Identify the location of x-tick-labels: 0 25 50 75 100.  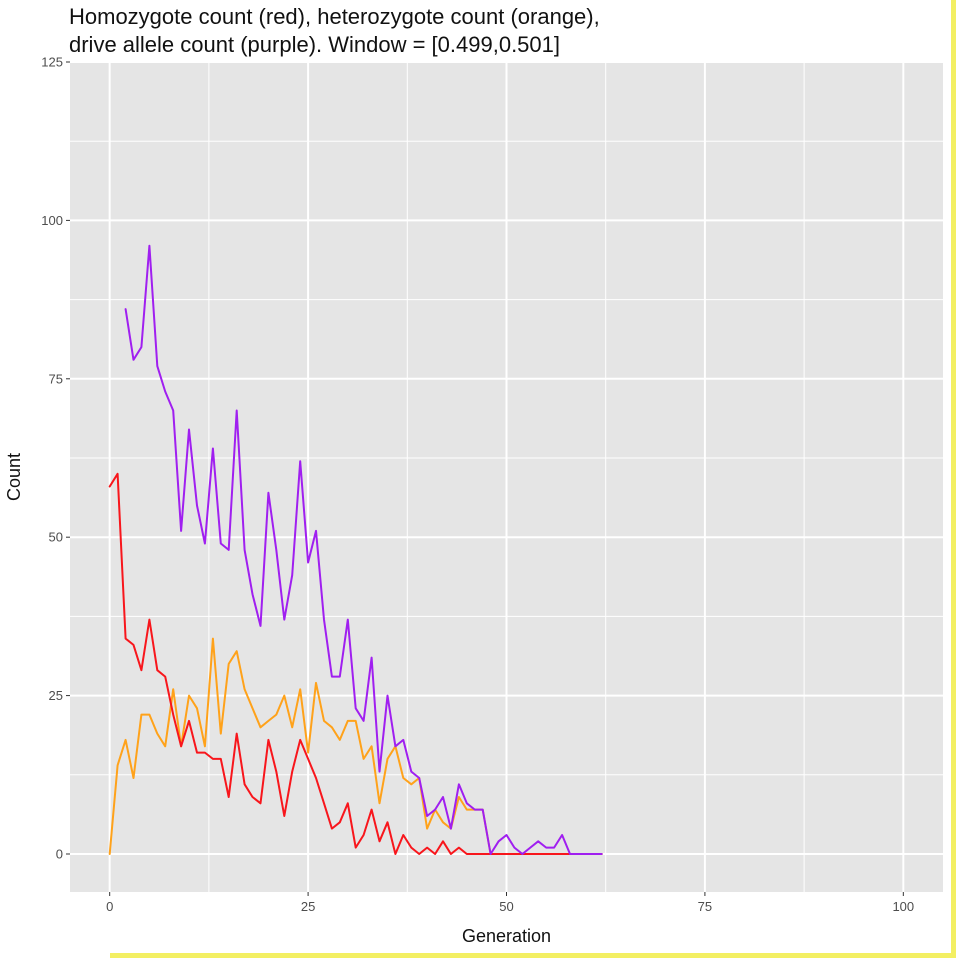
(510, 906).